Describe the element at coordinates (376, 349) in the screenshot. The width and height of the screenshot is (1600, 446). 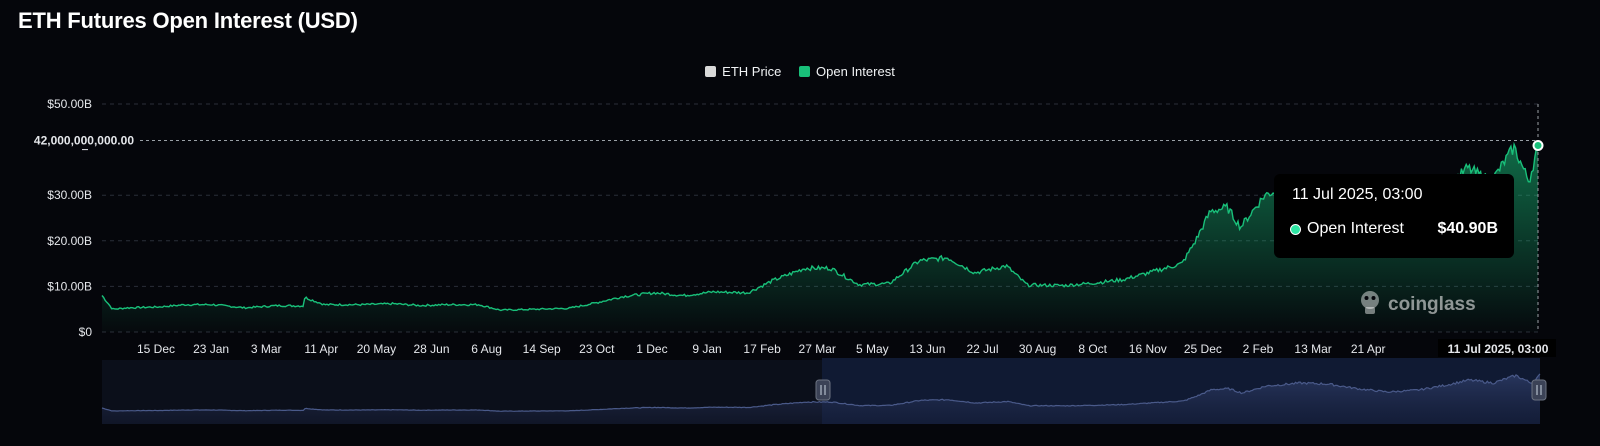
I see `x-tick-label: 20 May` at that location.